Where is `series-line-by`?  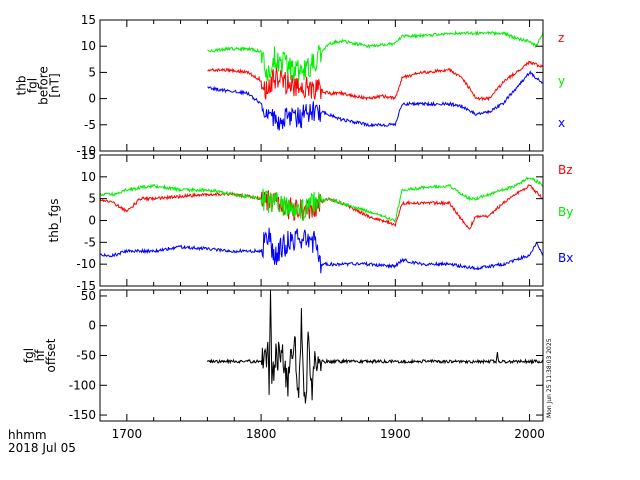 series-line-by is located at coordinates (321, 199).